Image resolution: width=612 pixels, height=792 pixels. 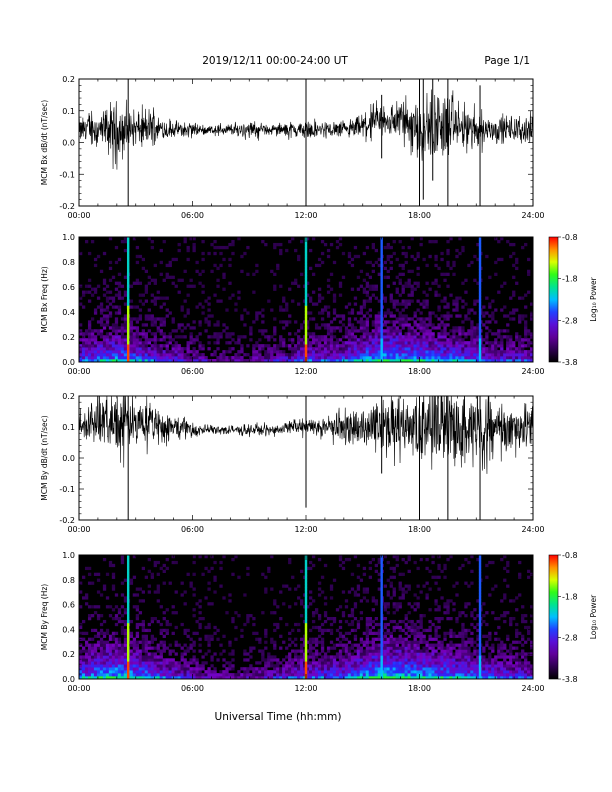 I want to click on x-axis-title: Universal Time (hh:mm), so click(x=278, y=717).